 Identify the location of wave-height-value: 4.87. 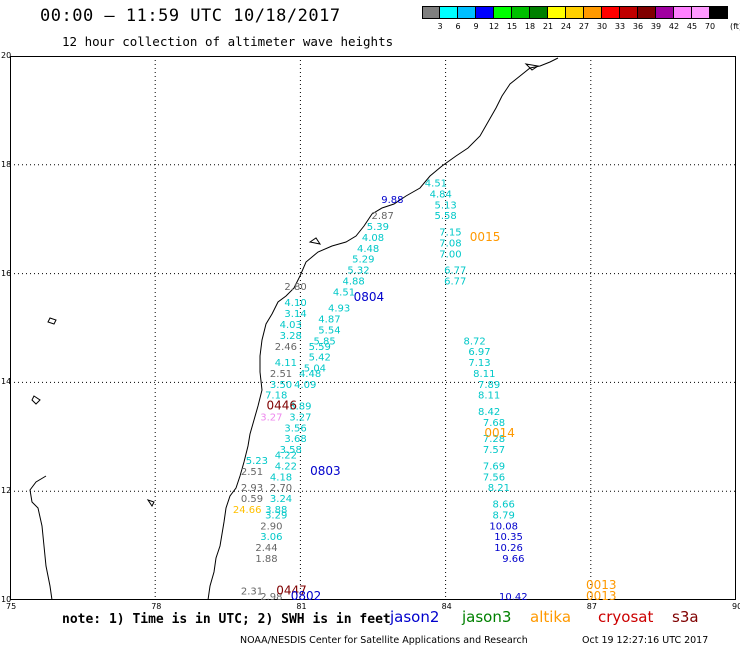
(329, 320).